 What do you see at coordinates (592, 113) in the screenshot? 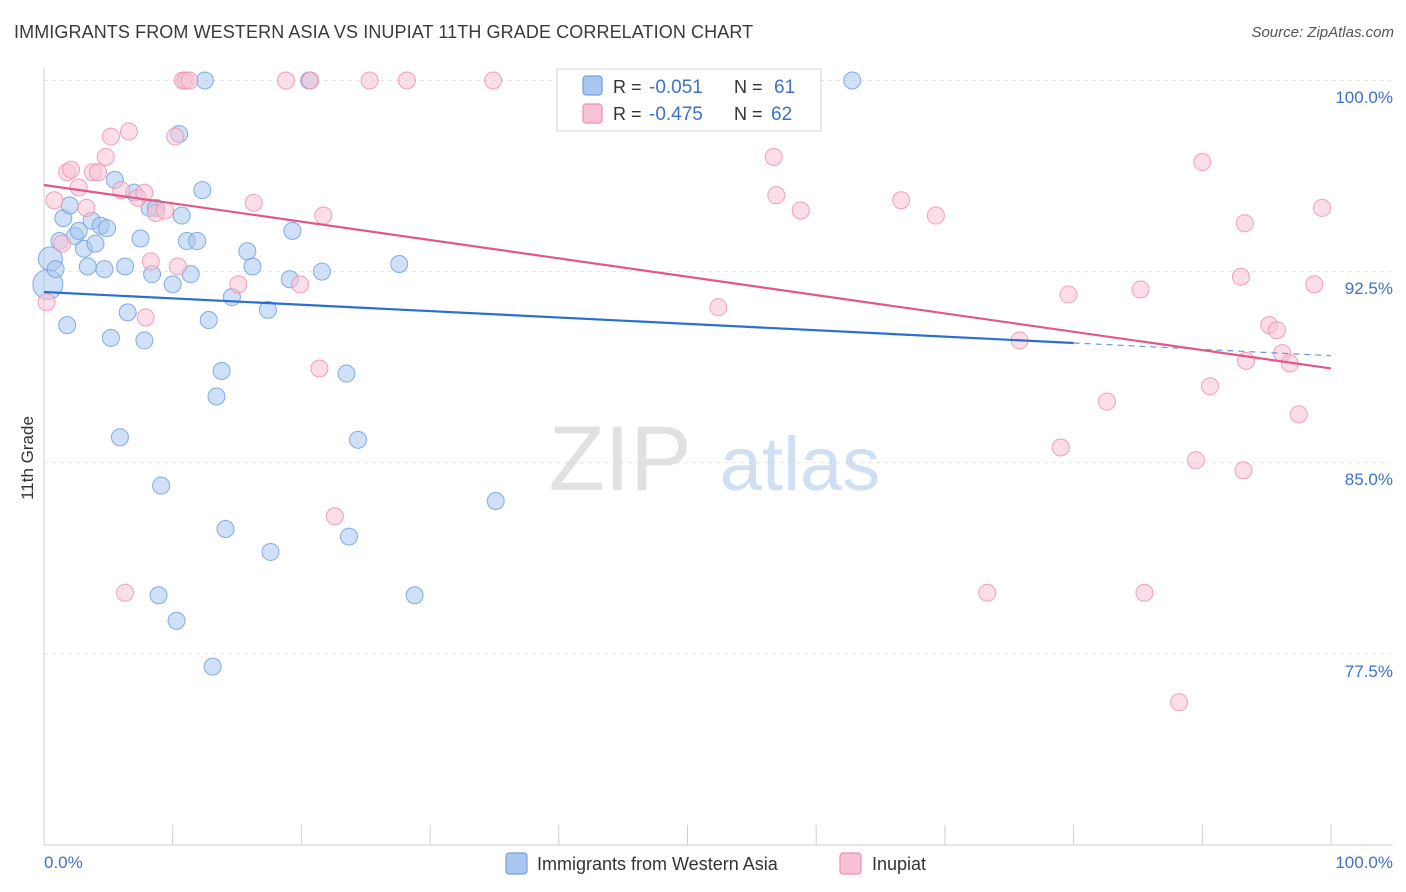
I see `stats-swatch-pink` at bounding box center [592, 113].